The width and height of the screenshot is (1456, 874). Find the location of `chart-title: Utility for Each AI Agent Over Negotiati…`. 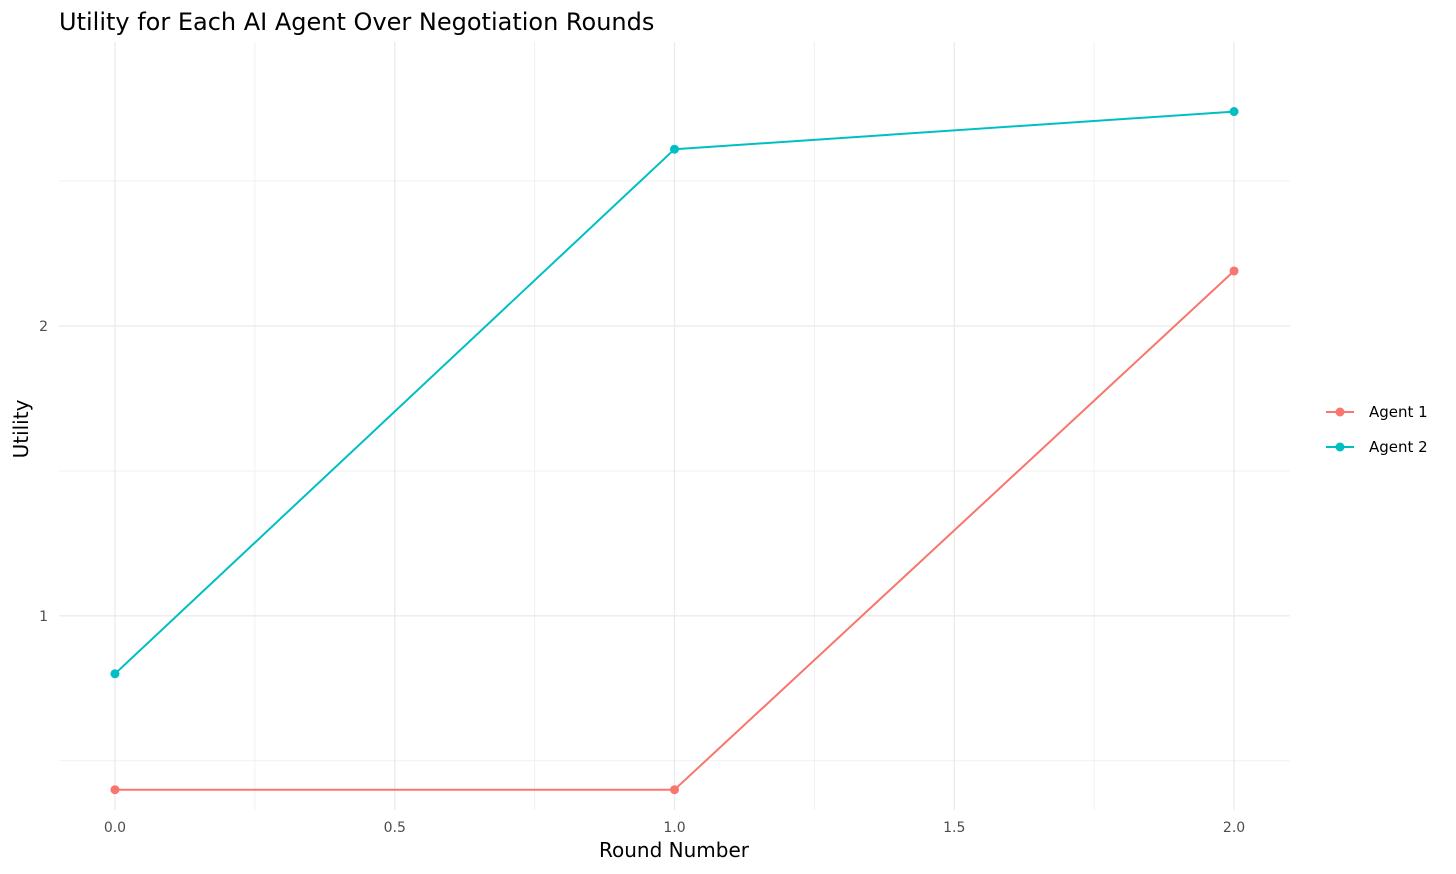

chart-title: Utility for Each AI Agent Over Negotiati… is located at coordinates (356, 22).